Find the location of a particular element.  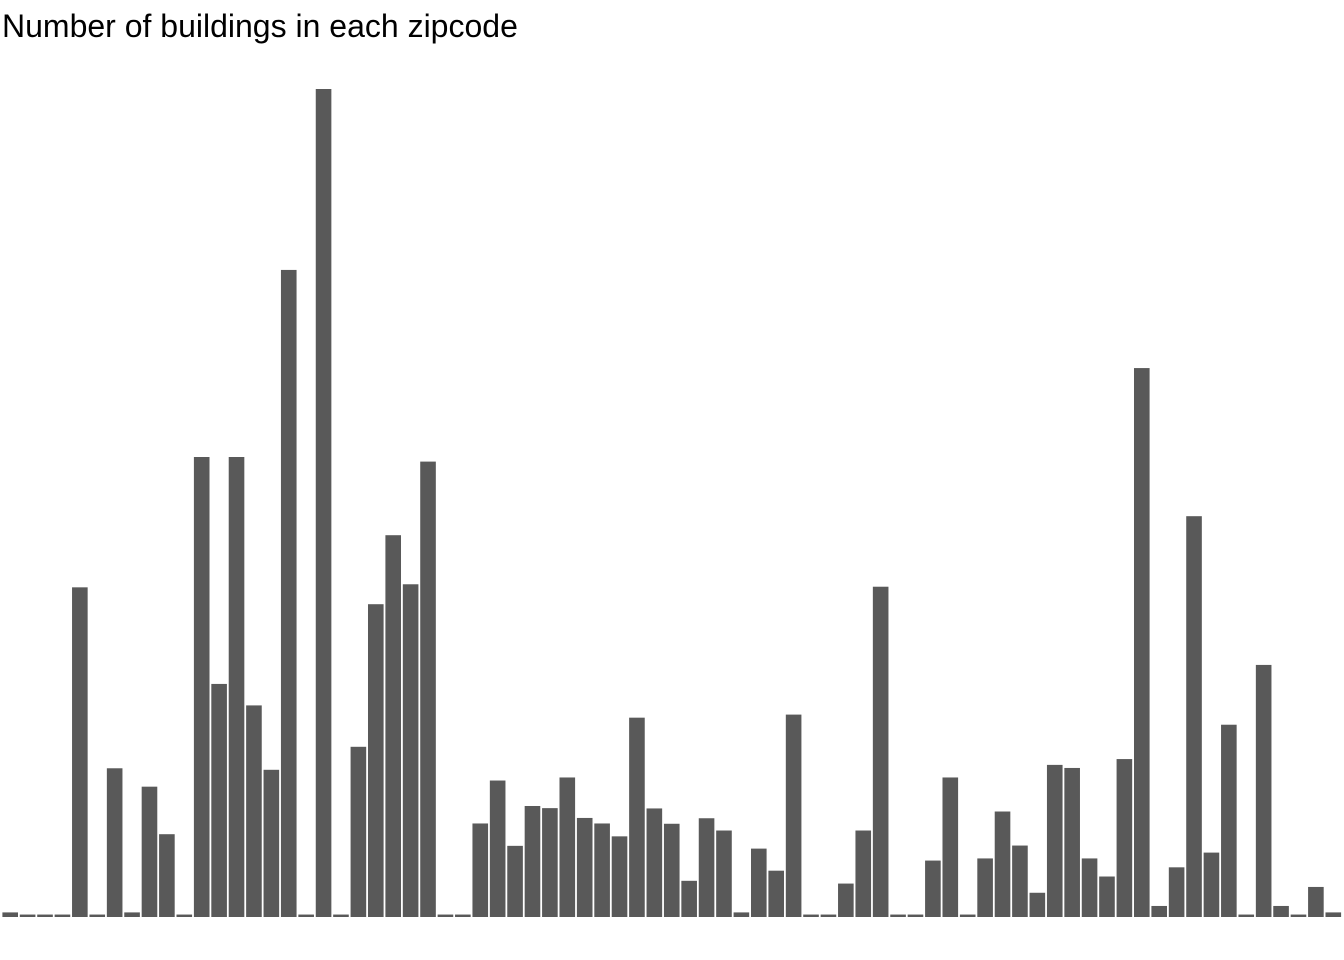

chart-title: Number of buildings in each zipcode is located at coordinates (260, 26).